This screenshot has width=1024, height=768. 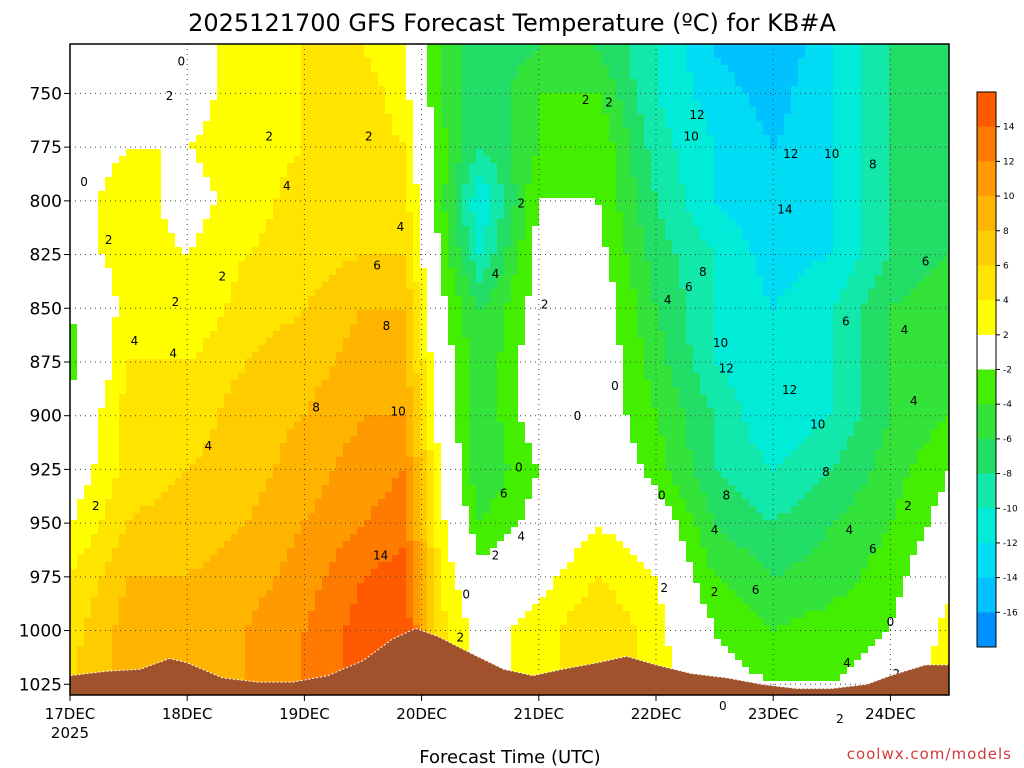 I want to click on x-tick-label: 23DEC, so click(x=773, y=714).